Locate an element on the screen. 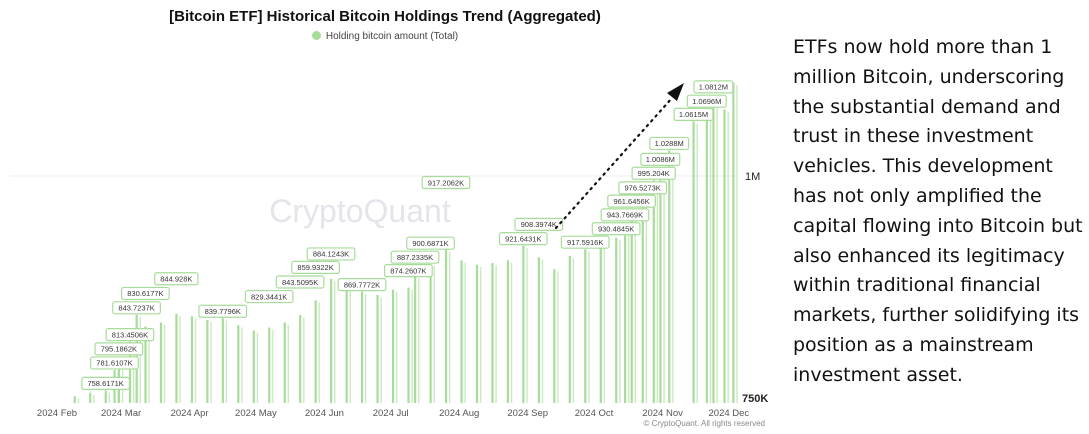 The width and height of the screenshot is (1089, 434). x-tick-label: 2024 Jul is located at coordinates (391, 413).